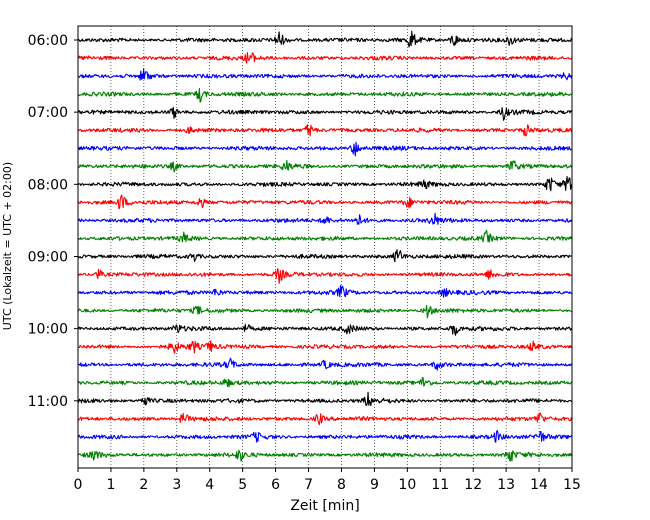  Describe the element at coordinates (473, 485) in the screenshot. I see `x-tick-label: 12` at that location.